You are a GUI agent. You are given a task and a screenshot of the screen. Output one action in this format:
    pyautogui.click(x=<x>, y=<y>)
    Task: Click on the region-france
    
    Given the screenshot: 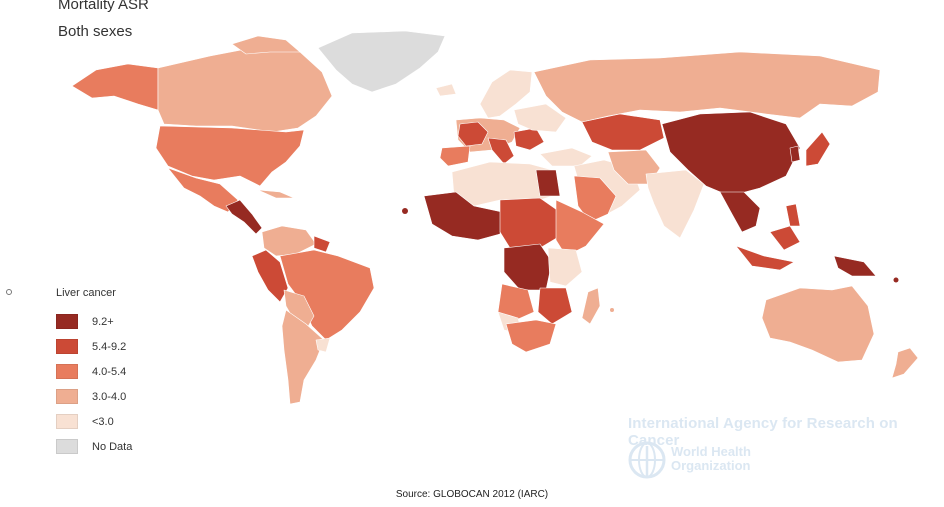 What is the action you would take?
    pyautogui.click(x=473, y=134)
    